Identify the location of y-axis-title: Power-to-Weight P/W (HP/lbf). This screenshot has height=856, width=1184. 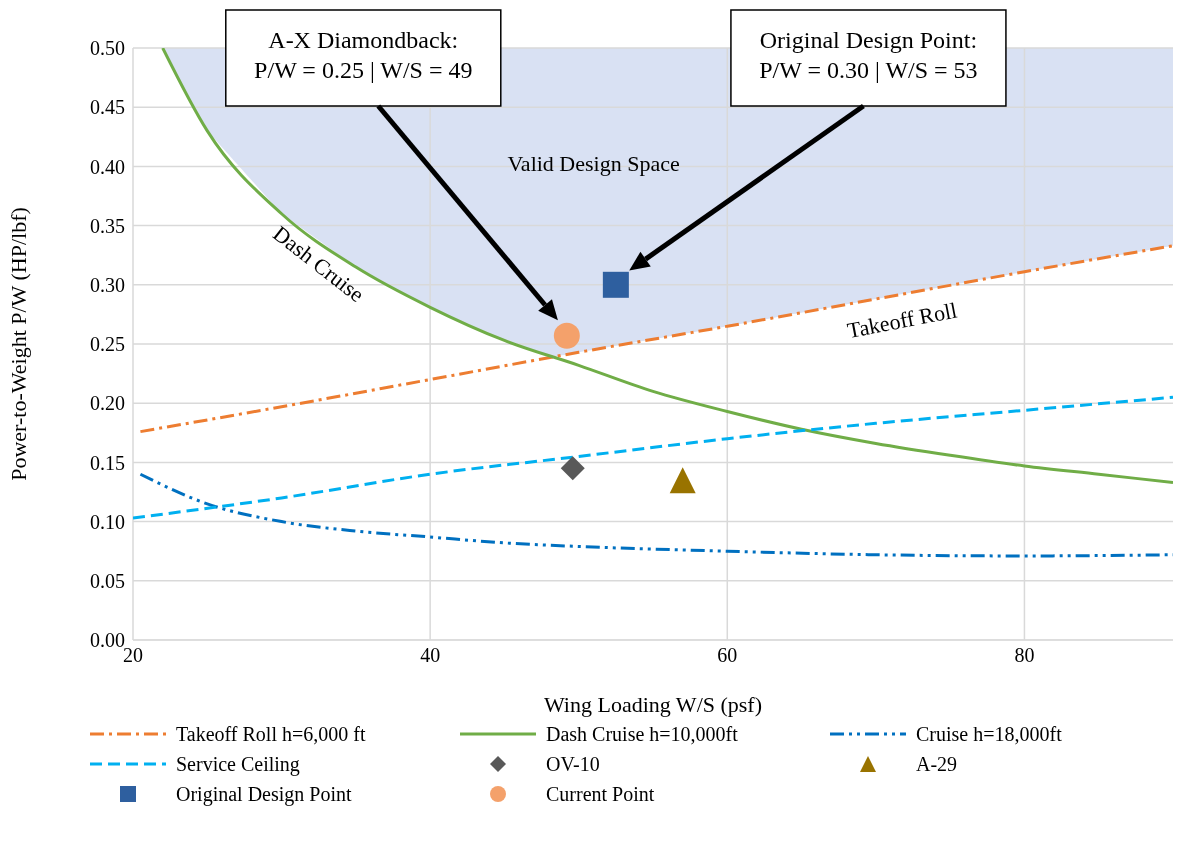
(18, 344).